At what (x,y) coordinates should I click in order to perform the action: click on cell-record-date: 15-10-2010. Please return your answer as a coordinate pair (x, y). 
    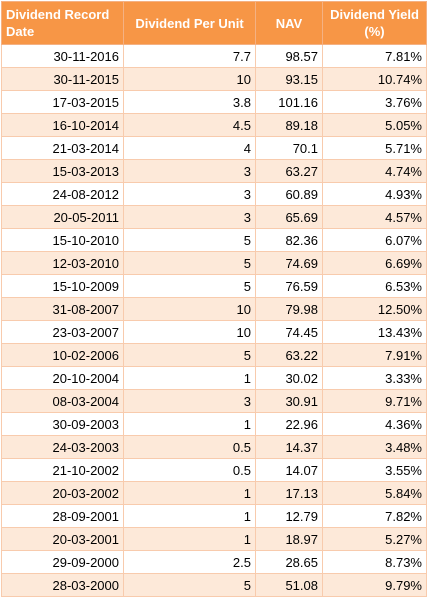
    Looking at the image, I should click on (62, 240).